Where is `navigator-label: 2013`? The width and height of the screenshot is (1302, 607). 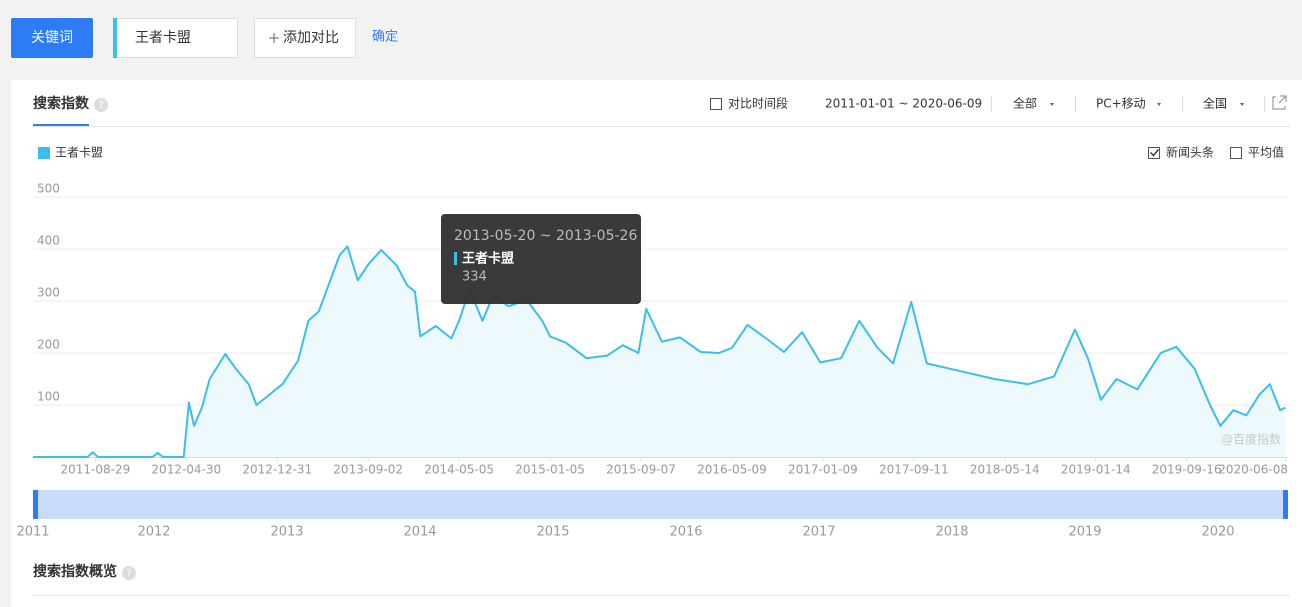
navigator-label: 2013 is located at coordinates (286, 532).